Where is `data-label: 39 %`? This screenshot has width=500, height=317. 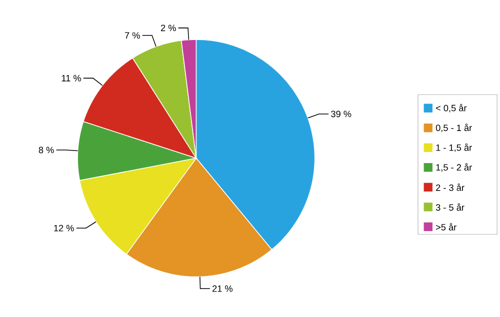
data-label: 39 % is located at coordinates (341, 114).